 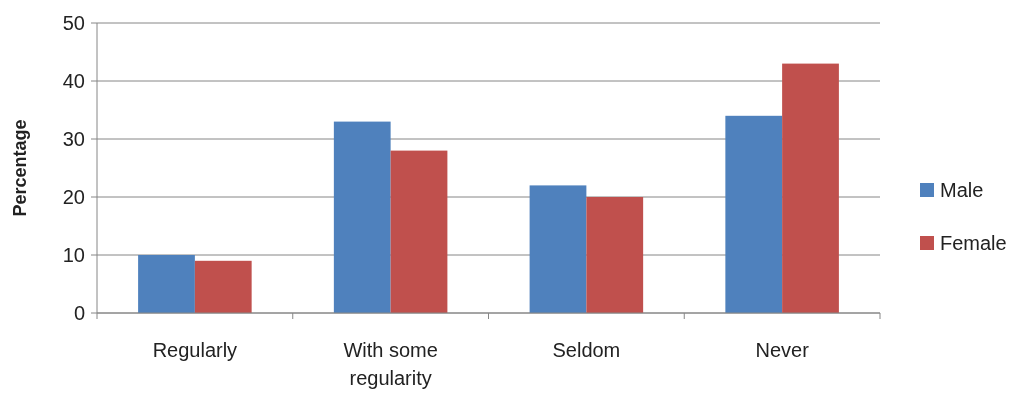 What do you see at coordinates (73, 255) in the screenshot?
I see `y-tick-label: 10` at bounding box center [73, 255].